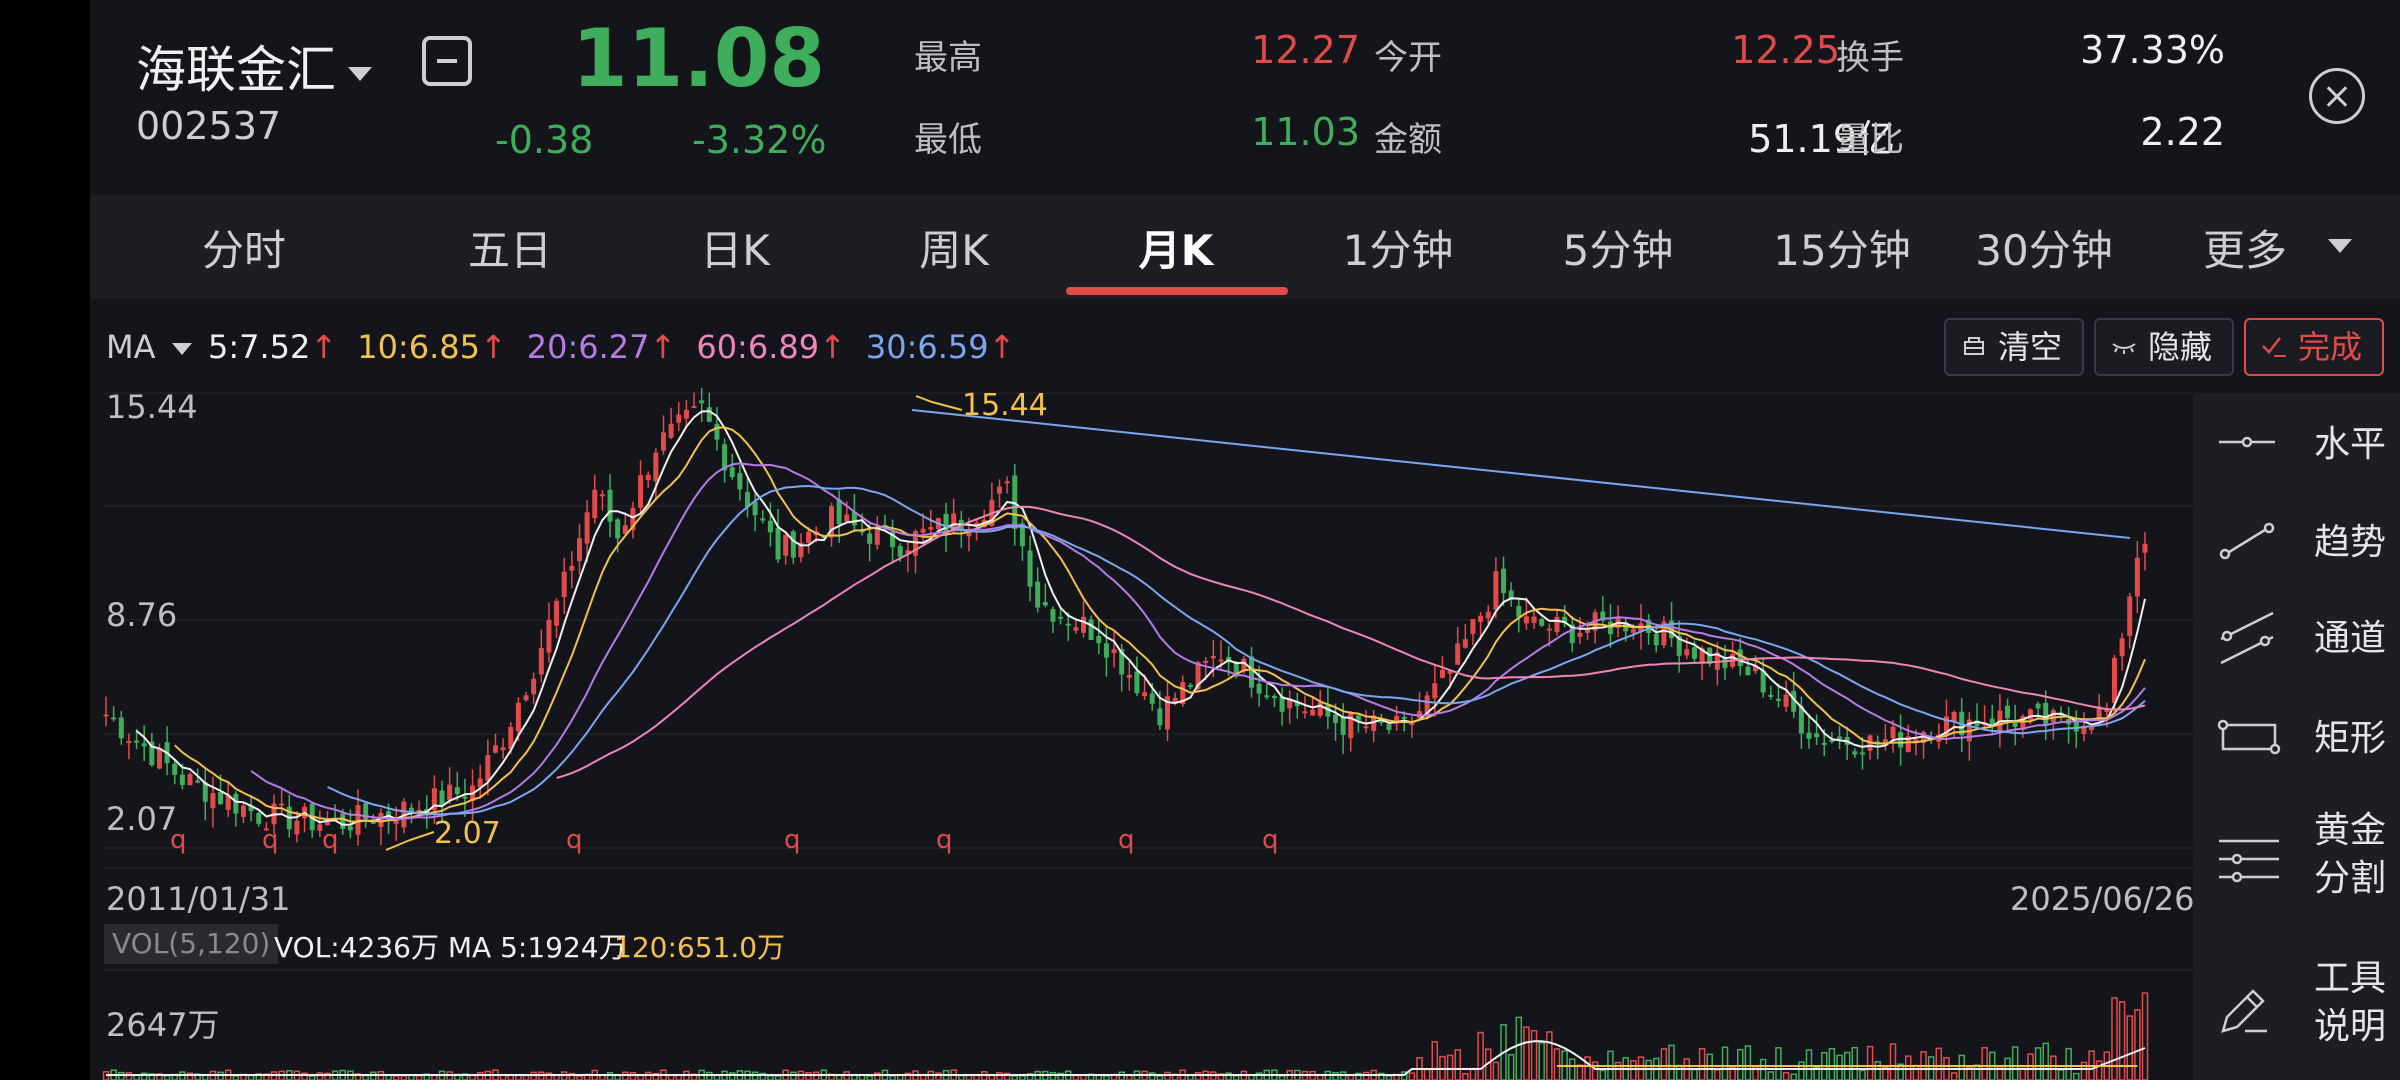 The image size is (2400, 1080). Describe the element at coordinates (2296, 445) in the screenshot. I see `tool-horizontal-line: 水平` at that location.